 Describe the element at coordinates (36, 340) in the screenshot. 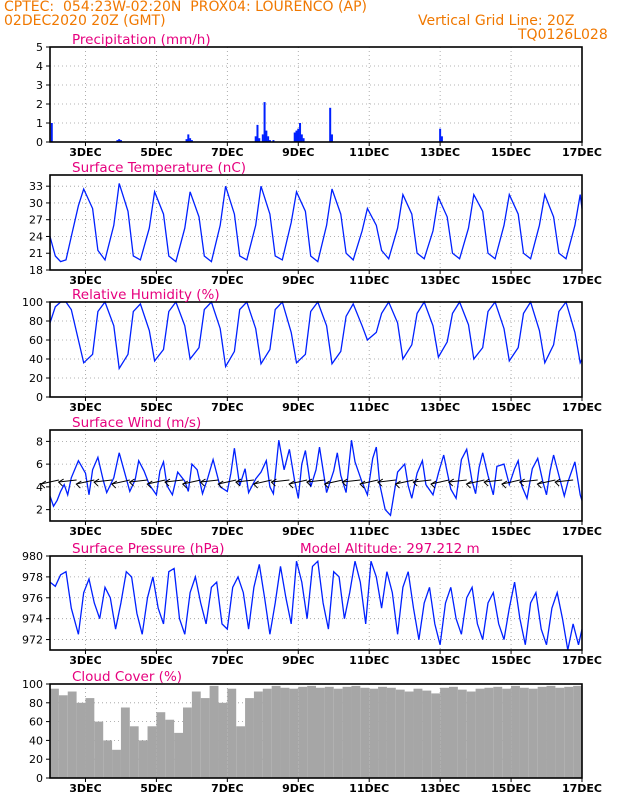

I see `humidity-ytick-label: 60` at that location.